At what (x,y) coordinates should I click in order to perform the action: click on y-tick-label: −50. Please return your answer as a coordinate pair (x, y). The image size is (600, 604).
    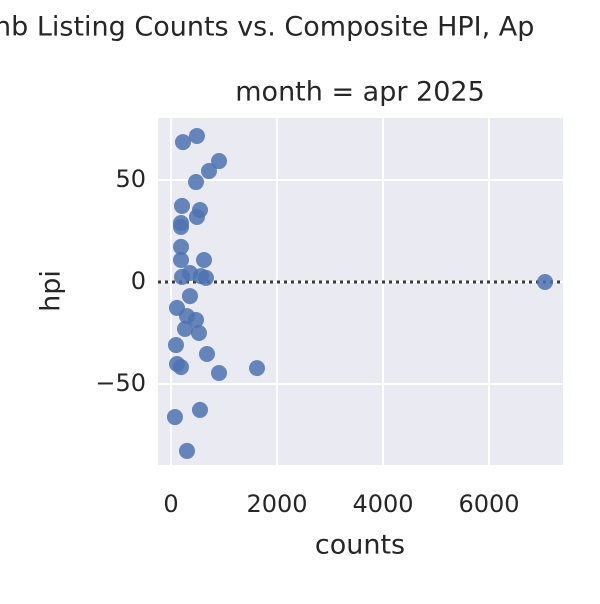
    Looking at the image, I should click on (120, 383).